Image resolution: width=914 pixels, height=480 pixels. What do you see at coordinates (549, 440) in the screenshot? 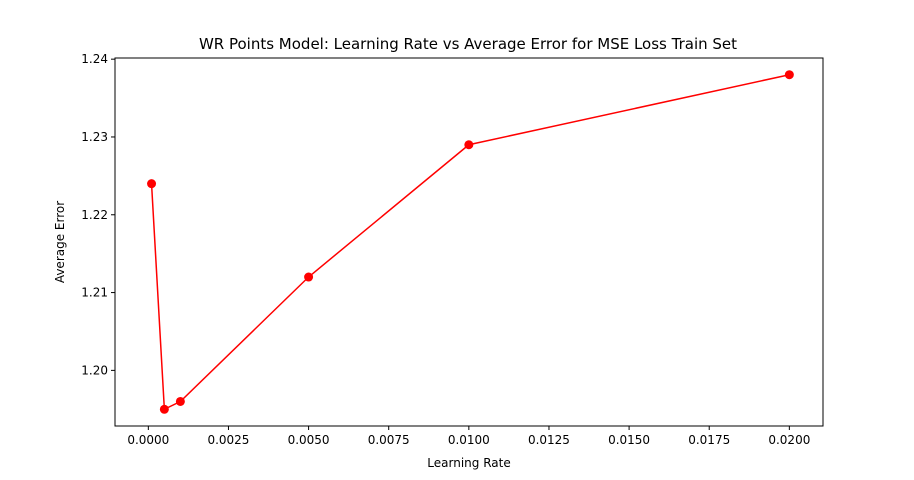
I see `x-tick-label: 0.0125` at bounding box center [549, 440].